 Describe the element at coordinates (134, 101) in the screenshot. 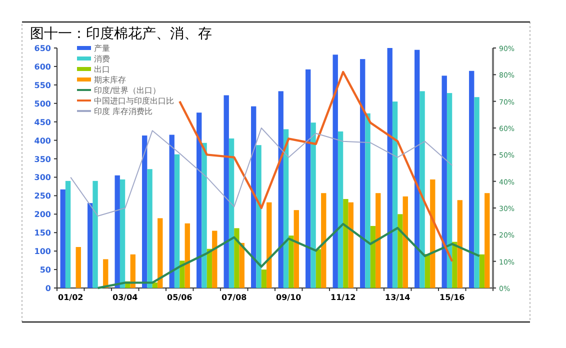

I see `legend-label: 中国进口与印度出口比` at that location.